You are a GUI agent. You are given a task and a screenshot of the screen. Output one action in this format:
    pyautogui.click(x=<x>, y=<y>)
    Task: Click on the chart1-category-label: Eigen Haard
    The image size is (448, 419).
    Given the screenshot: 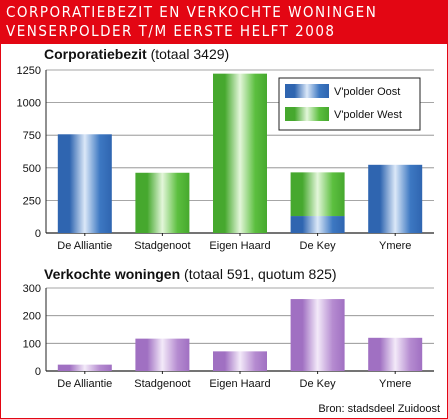 What is the action you would take?
    pyautogui.click(x=239, y=246)
    